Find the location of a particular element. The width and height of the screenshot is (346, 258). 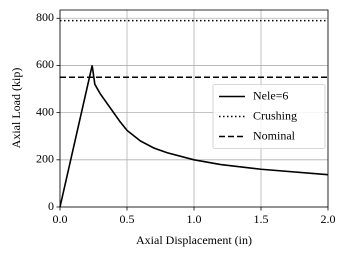

x-tick-label: 1.5 is located at coordinates (261, 219).